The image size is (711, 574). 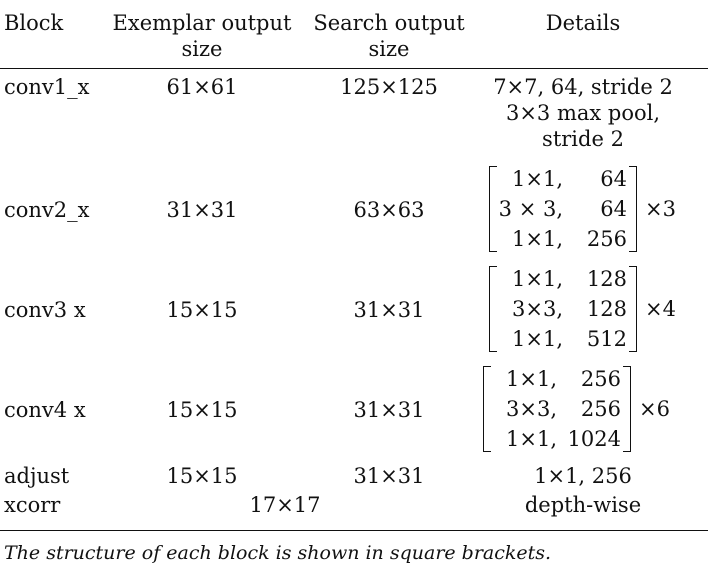 I want to click on header-exemplar: Exemplar output size, so click(x=202, y=36).